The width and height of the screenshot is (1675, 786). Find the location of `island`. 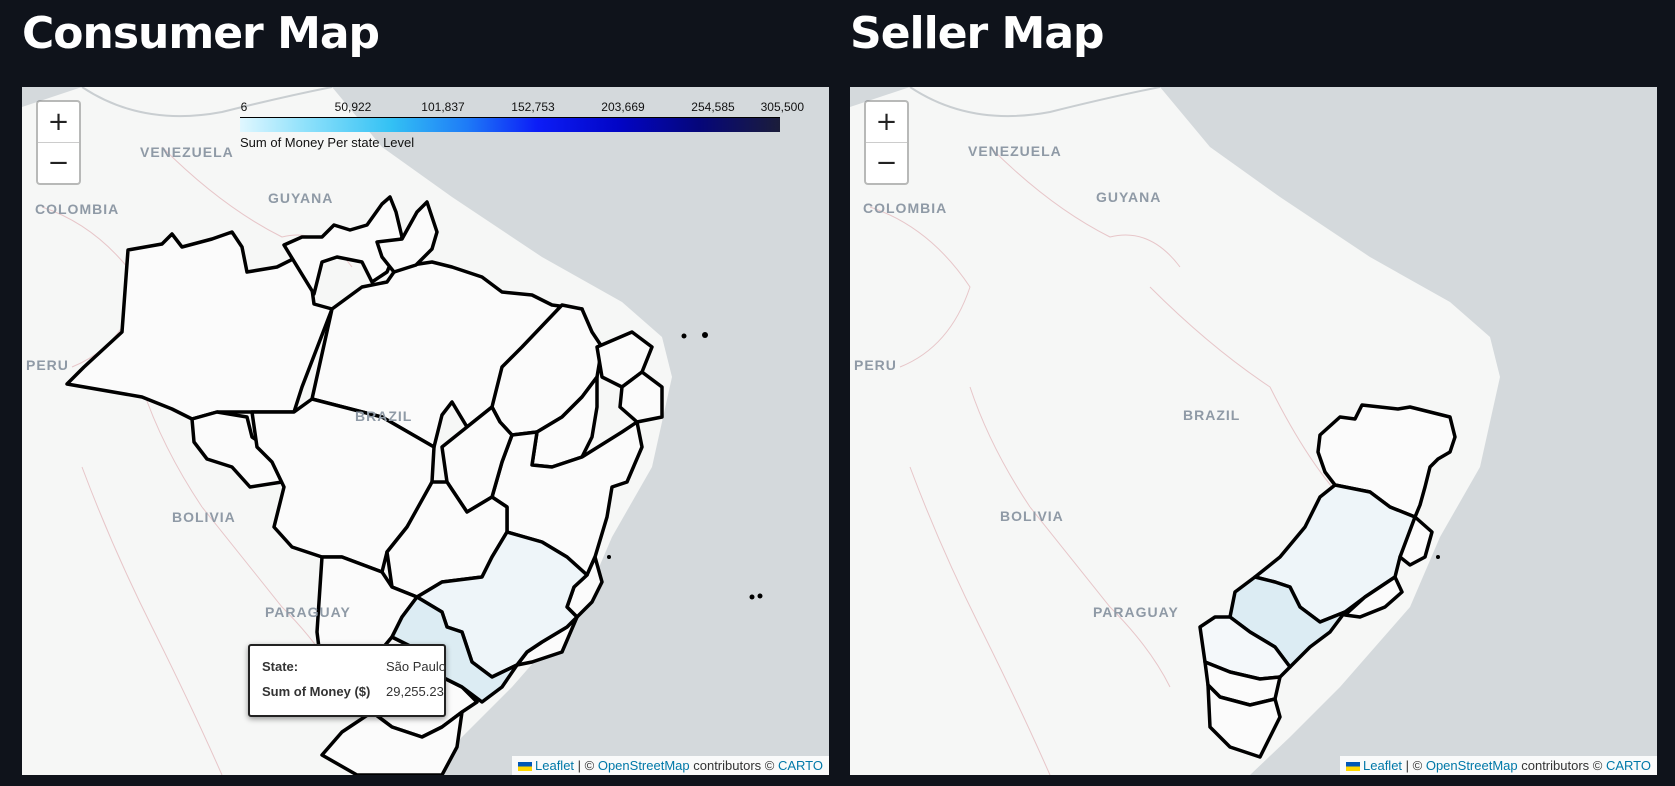

island is located at coordinates (1438, 557).